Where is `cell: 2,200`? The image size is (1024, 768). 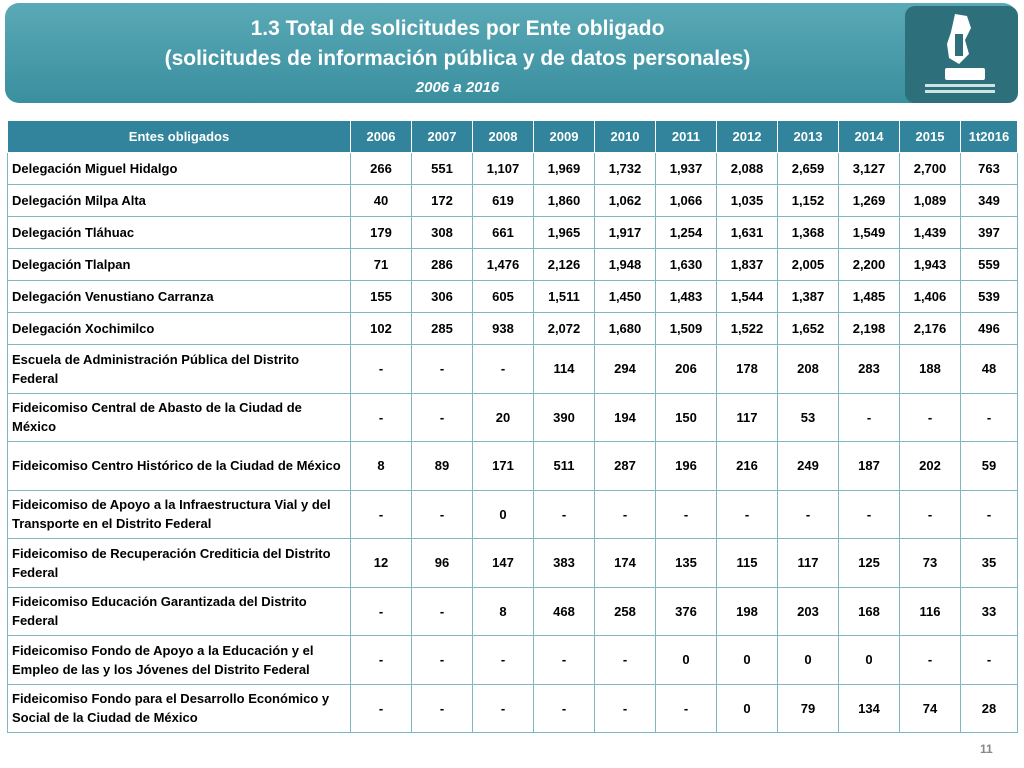 cell: 2,200 is located at coordinates (869, 264).